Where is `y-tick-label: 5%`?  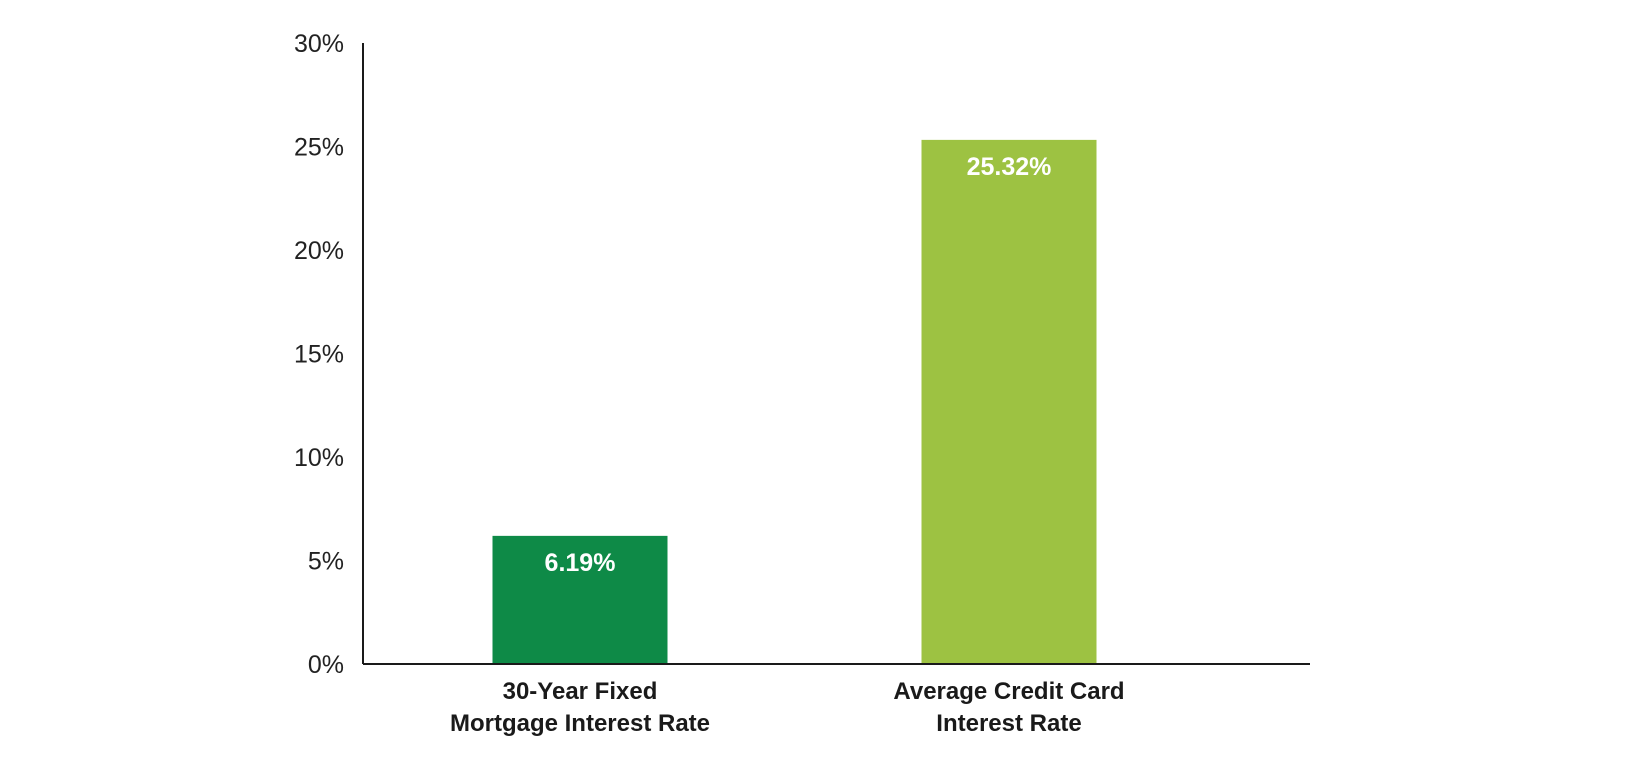
y-tick-label: 5% is located at coordinates (326, 562).